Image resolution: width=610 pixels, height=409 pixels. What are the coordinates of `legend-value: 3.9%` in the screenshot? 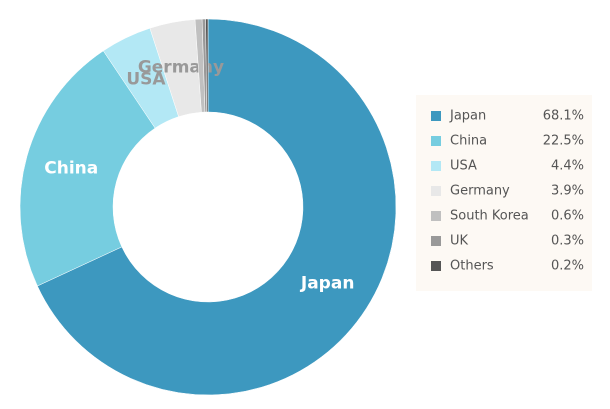 It's located at (567, 191).